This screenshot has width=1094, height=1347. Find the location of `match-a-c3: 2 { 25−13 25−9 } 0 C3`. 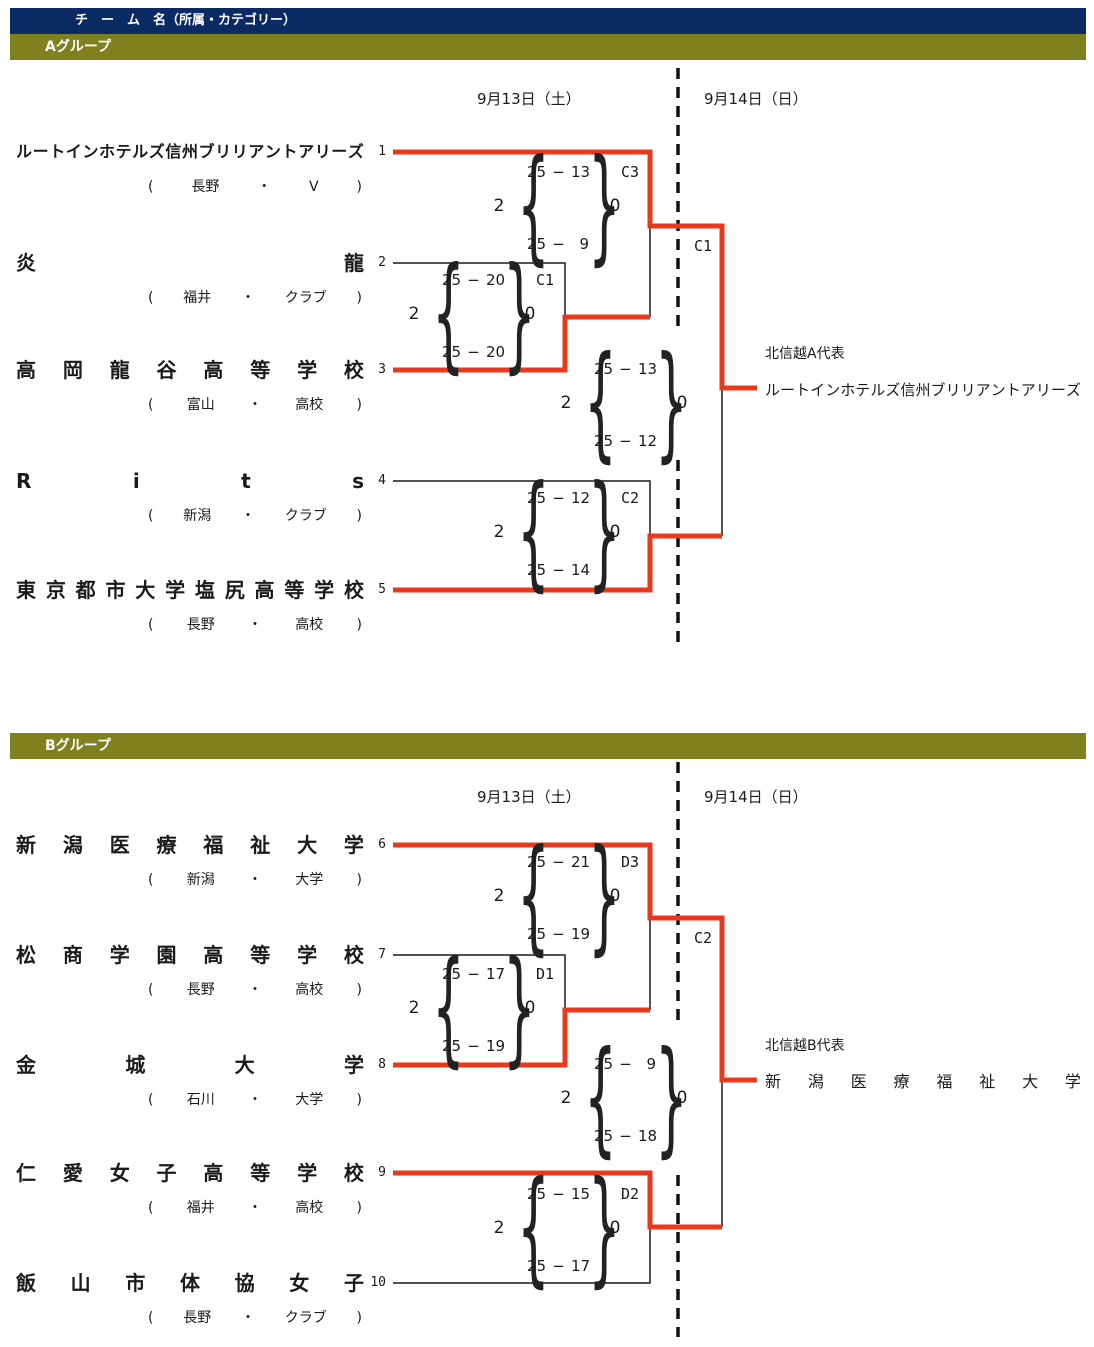

match-a-c3: 2 { 25−13 25−9 } 0 C3 is located at coordinates (573, 205).